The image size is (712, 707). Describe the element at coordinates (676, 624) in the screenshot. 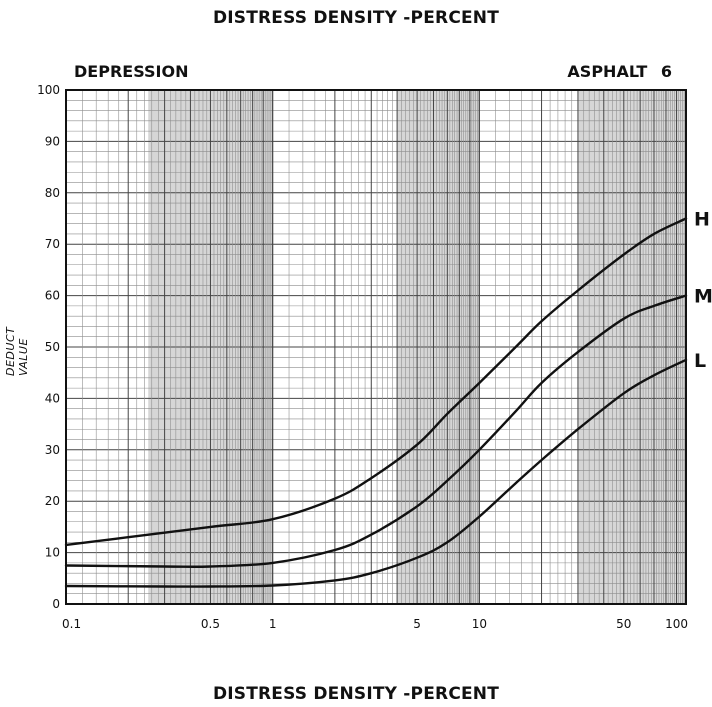

I see `x-tick-label: 100` at that location.